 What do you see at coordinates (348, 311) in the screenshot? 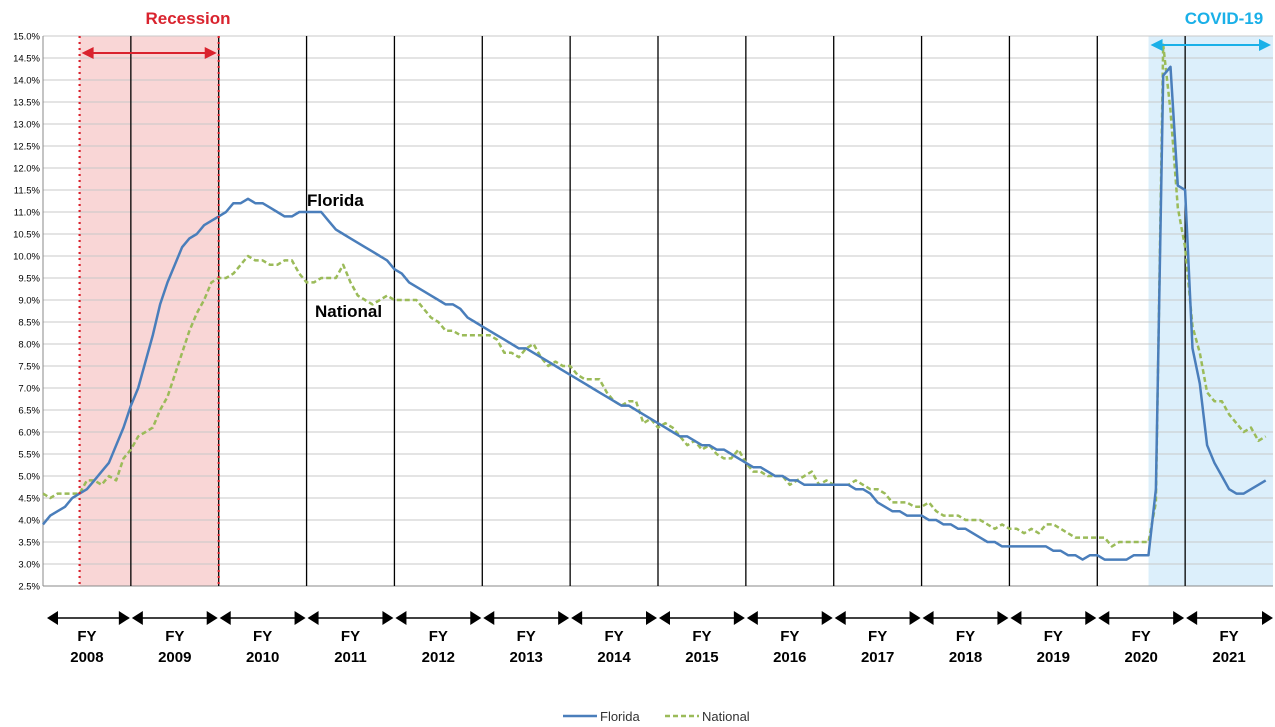
I see `series-label-national: National` at bounding box center [348, 311].